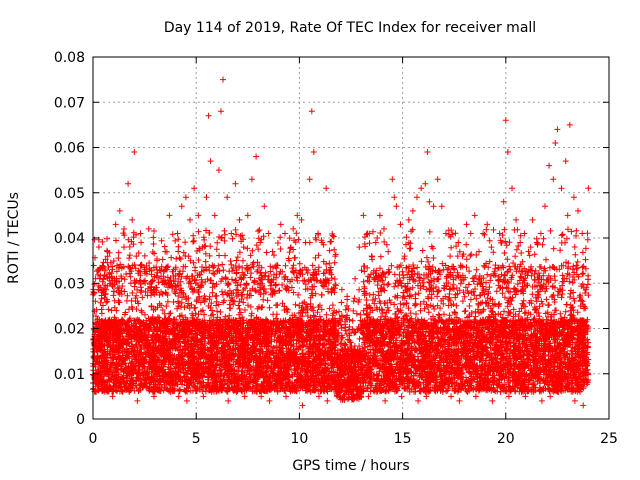 The width and height of the screenshot is (640, 480). What do you see at coordinates (93, 439) in the screenshot?
I see `x-tick-label: 0` at bounding box center [93, 439].